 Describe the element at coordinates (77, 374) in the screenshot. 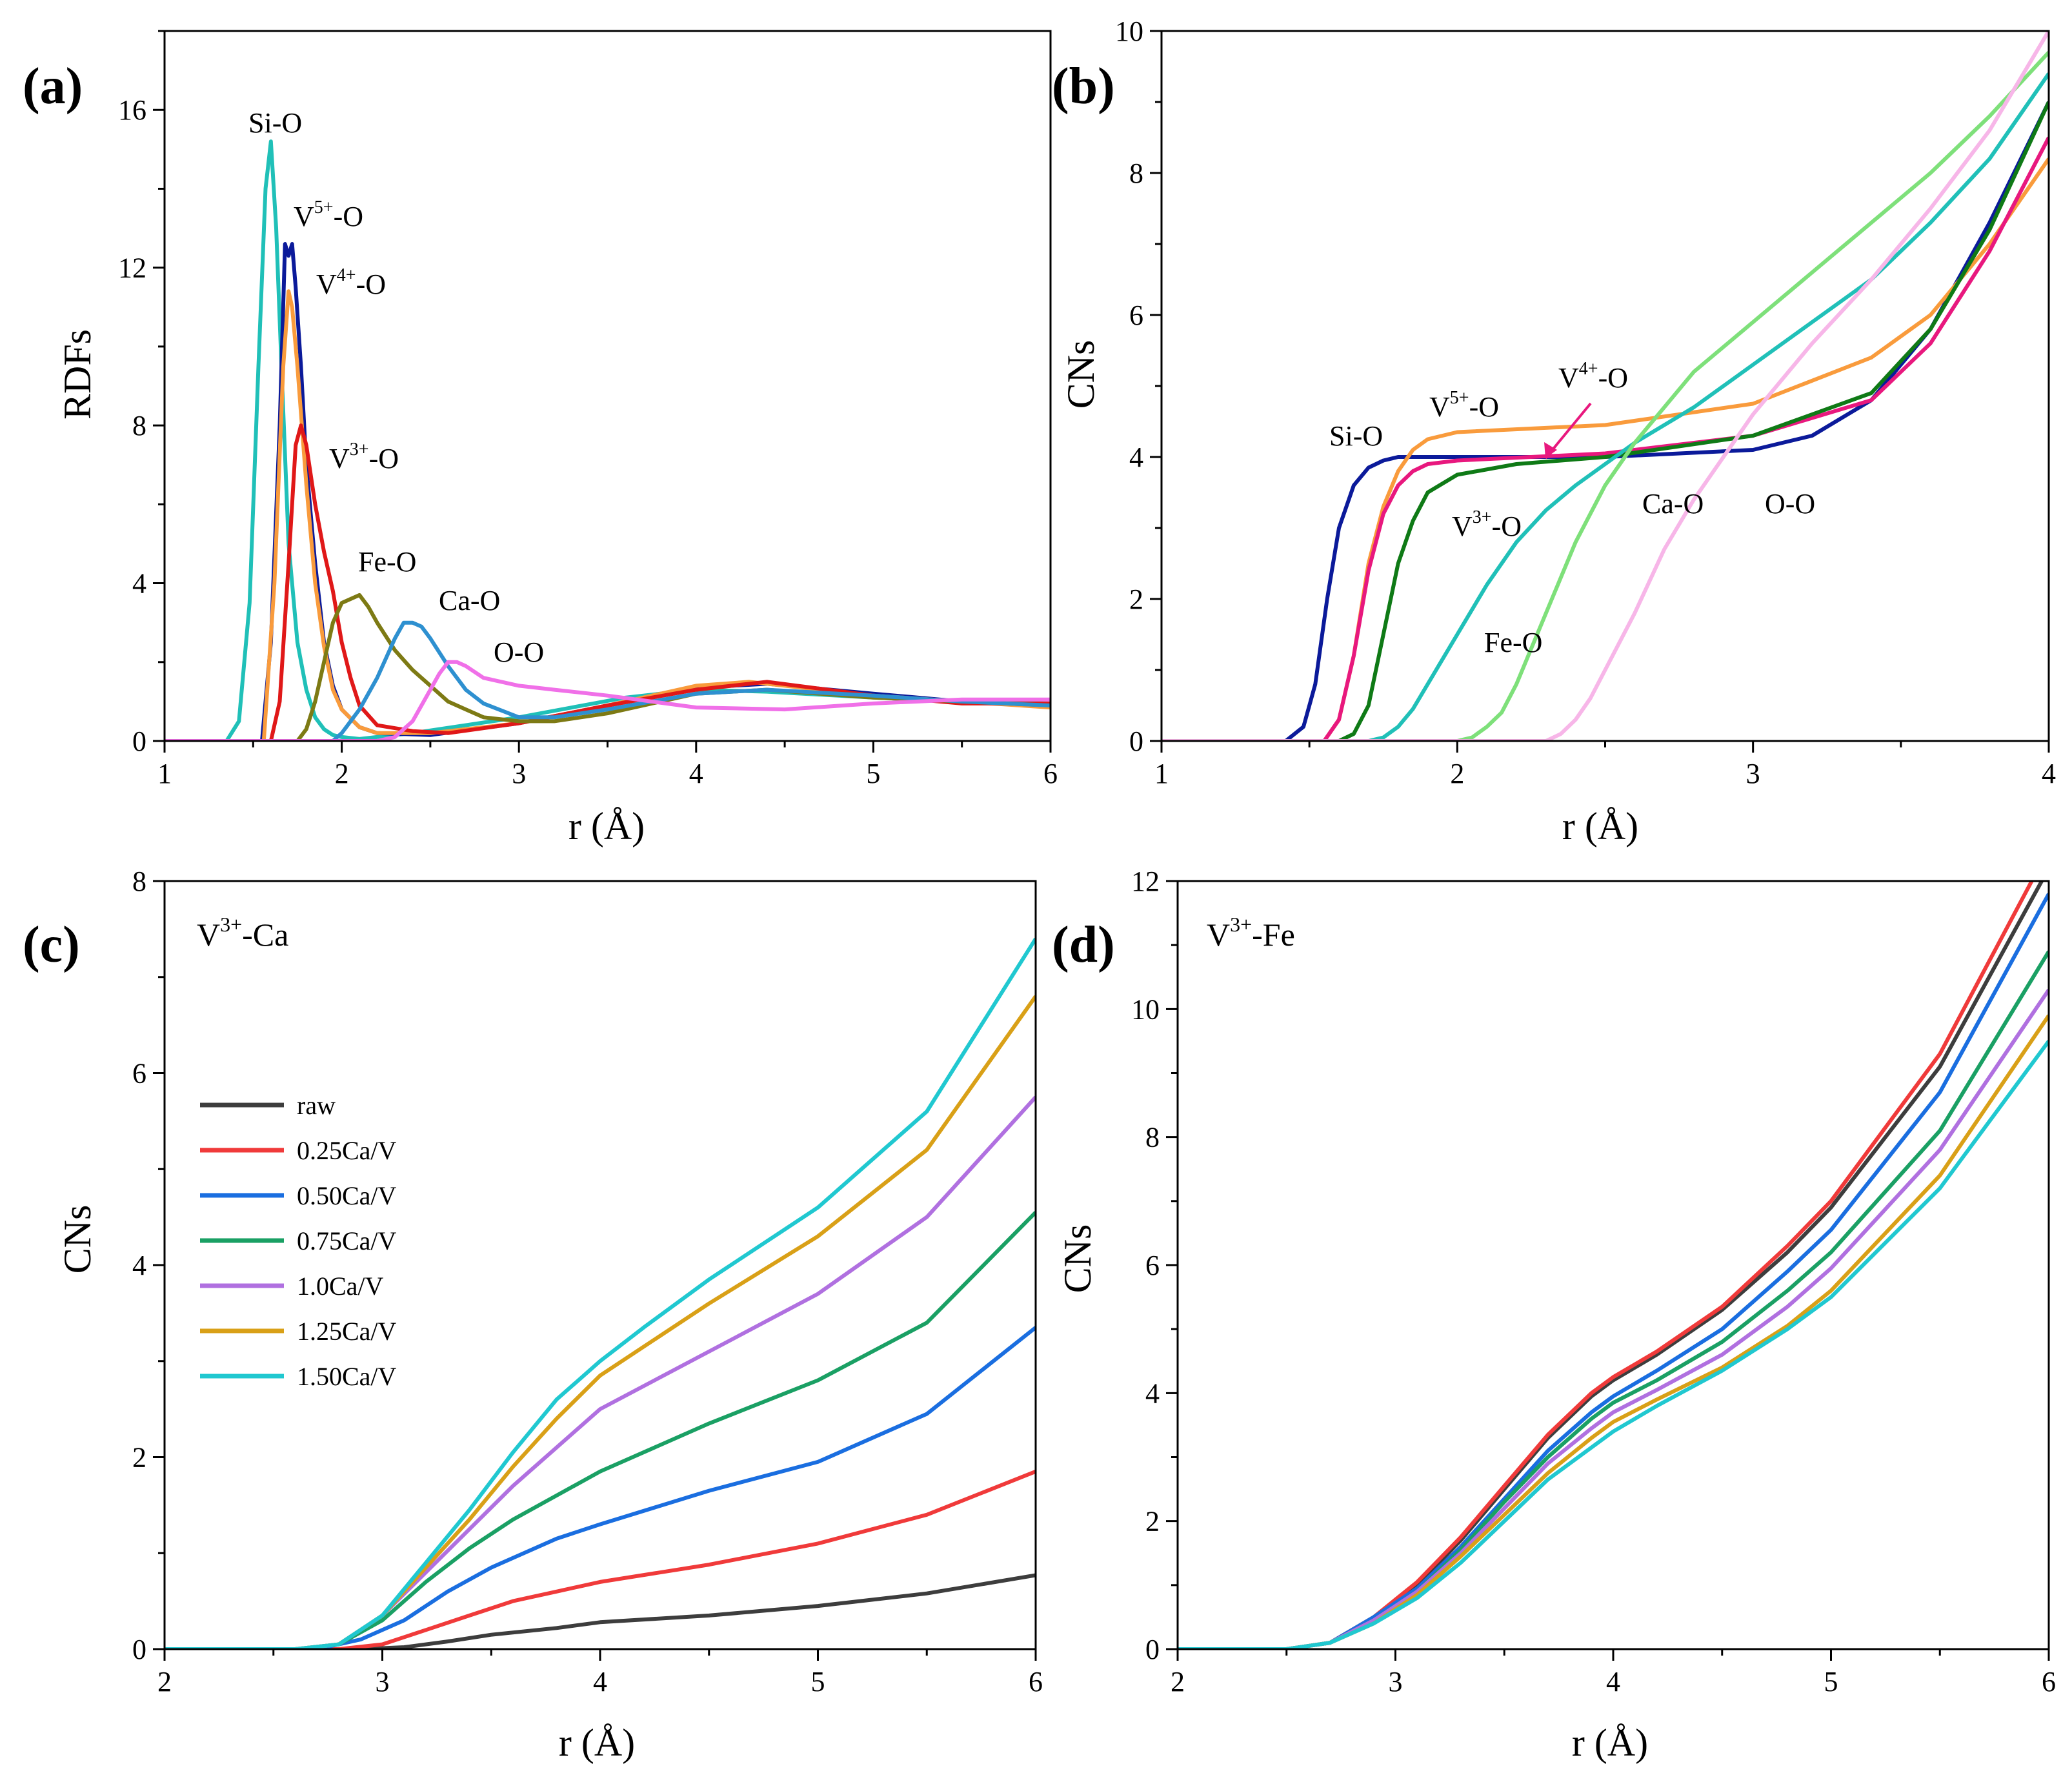

I see `panel-a-ylabel: RDFs` at that location.